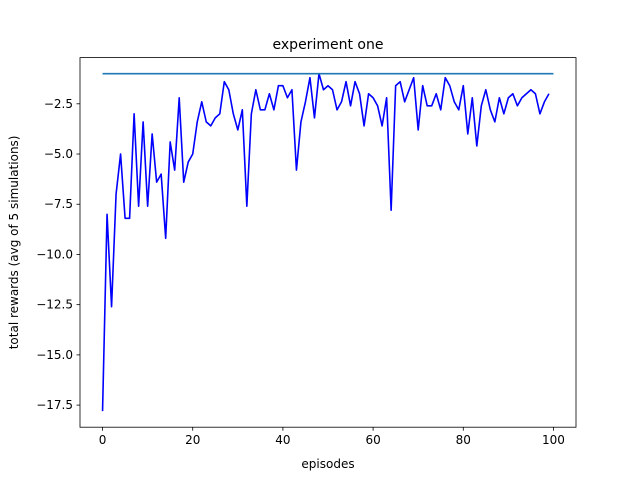  What do you see at coordinates (327, 464) in the screenshot?
I see `x-axis-label: episodes` at bounding box center [327, 464].